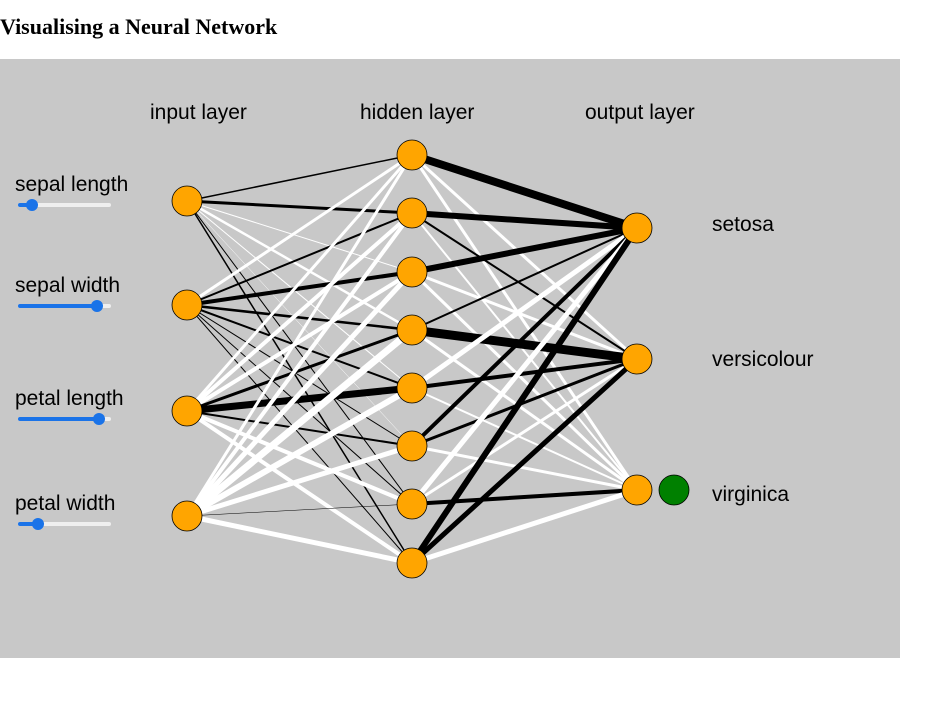  I want to click on feature-sepal-length: sepal length, so click(85, 193).